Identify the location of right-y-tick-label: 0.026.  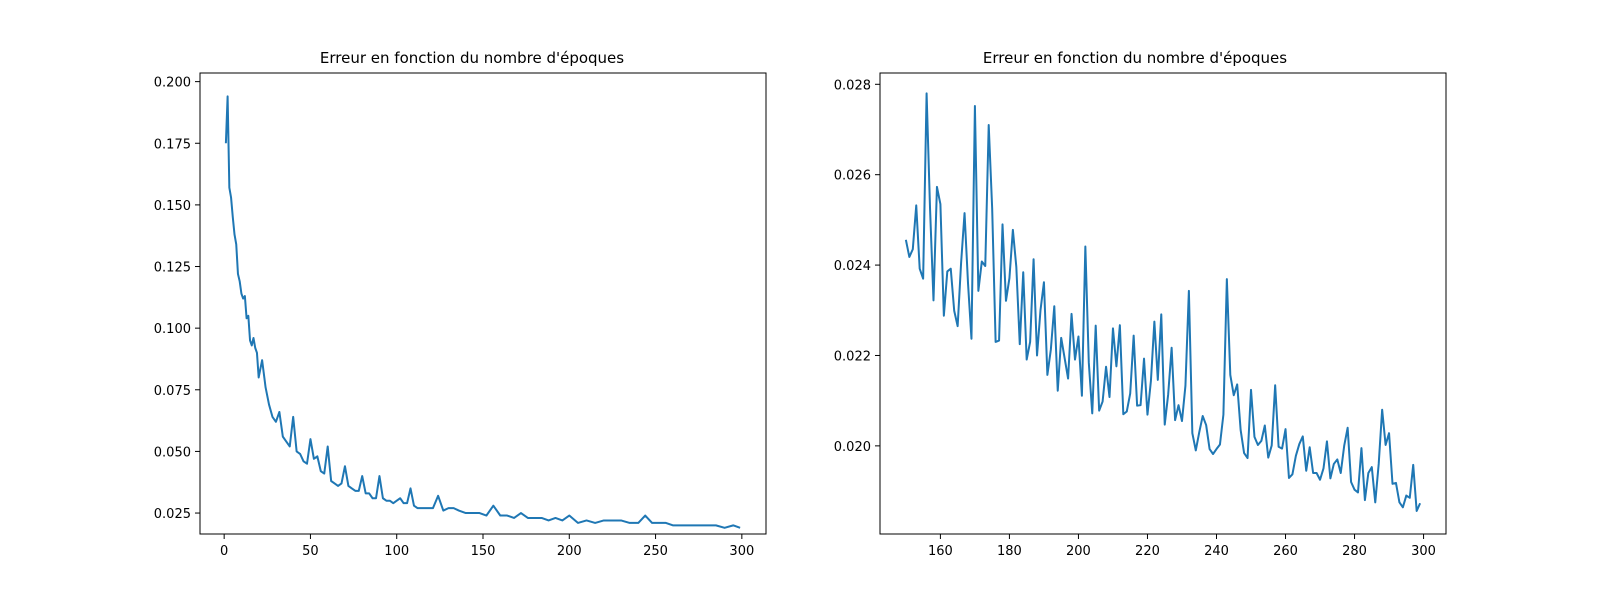
(852, 176).